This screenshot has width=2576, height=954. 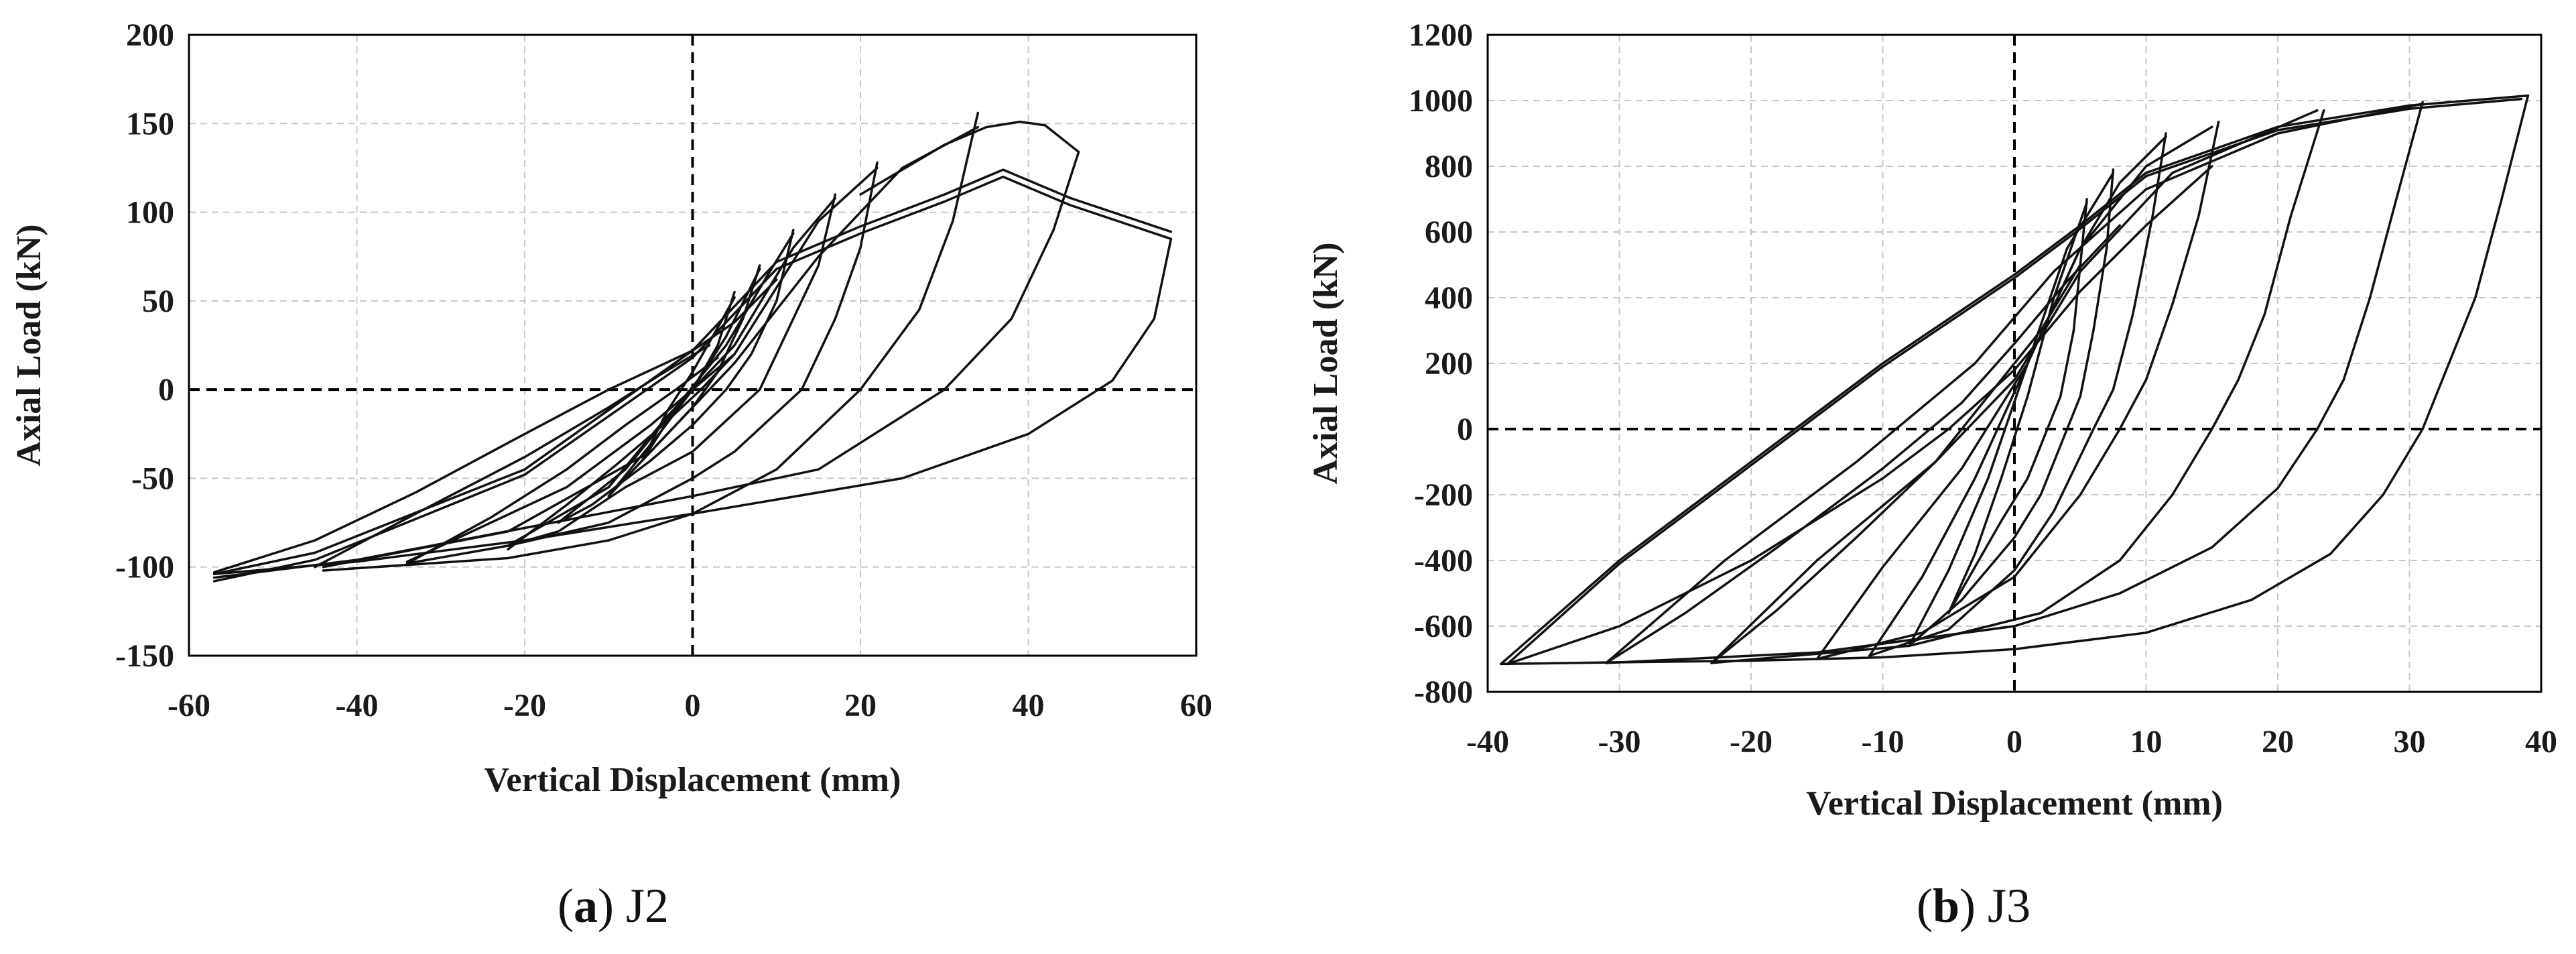 I want to click on charts-j3-xtick-label: 20, so click(x=2278, y=742).